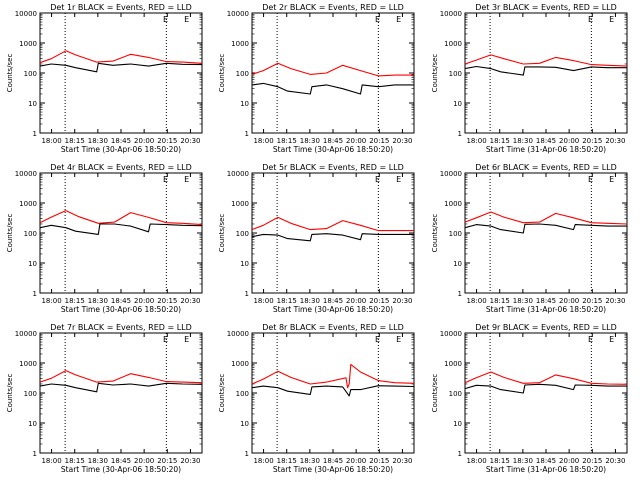  What do you see at coordinates (546, 167) in the screenshot?
I see `chart-title: Det 6r BLACK = Events, RED = LLD` at bounding box center [546, 167].